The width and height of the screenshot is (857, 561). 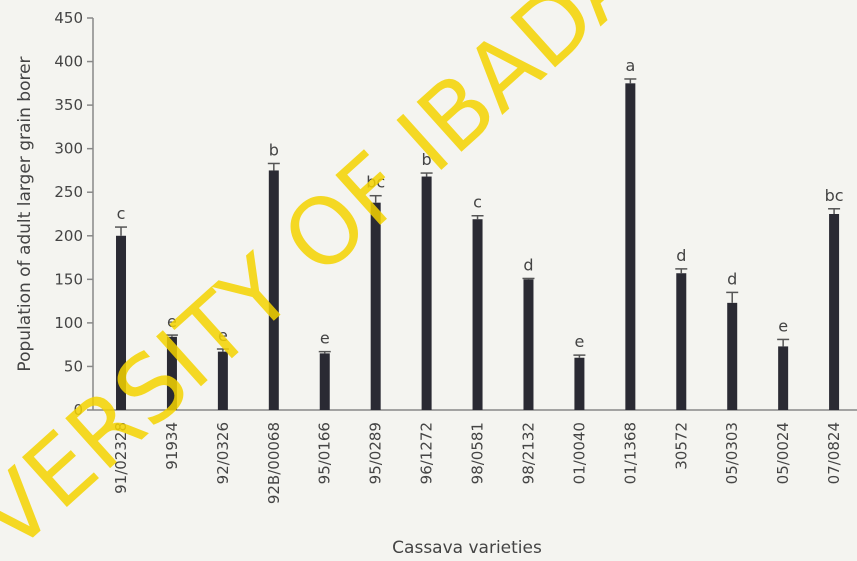 I want to click on y-tick-label: 100, so click(x=68, y=323).